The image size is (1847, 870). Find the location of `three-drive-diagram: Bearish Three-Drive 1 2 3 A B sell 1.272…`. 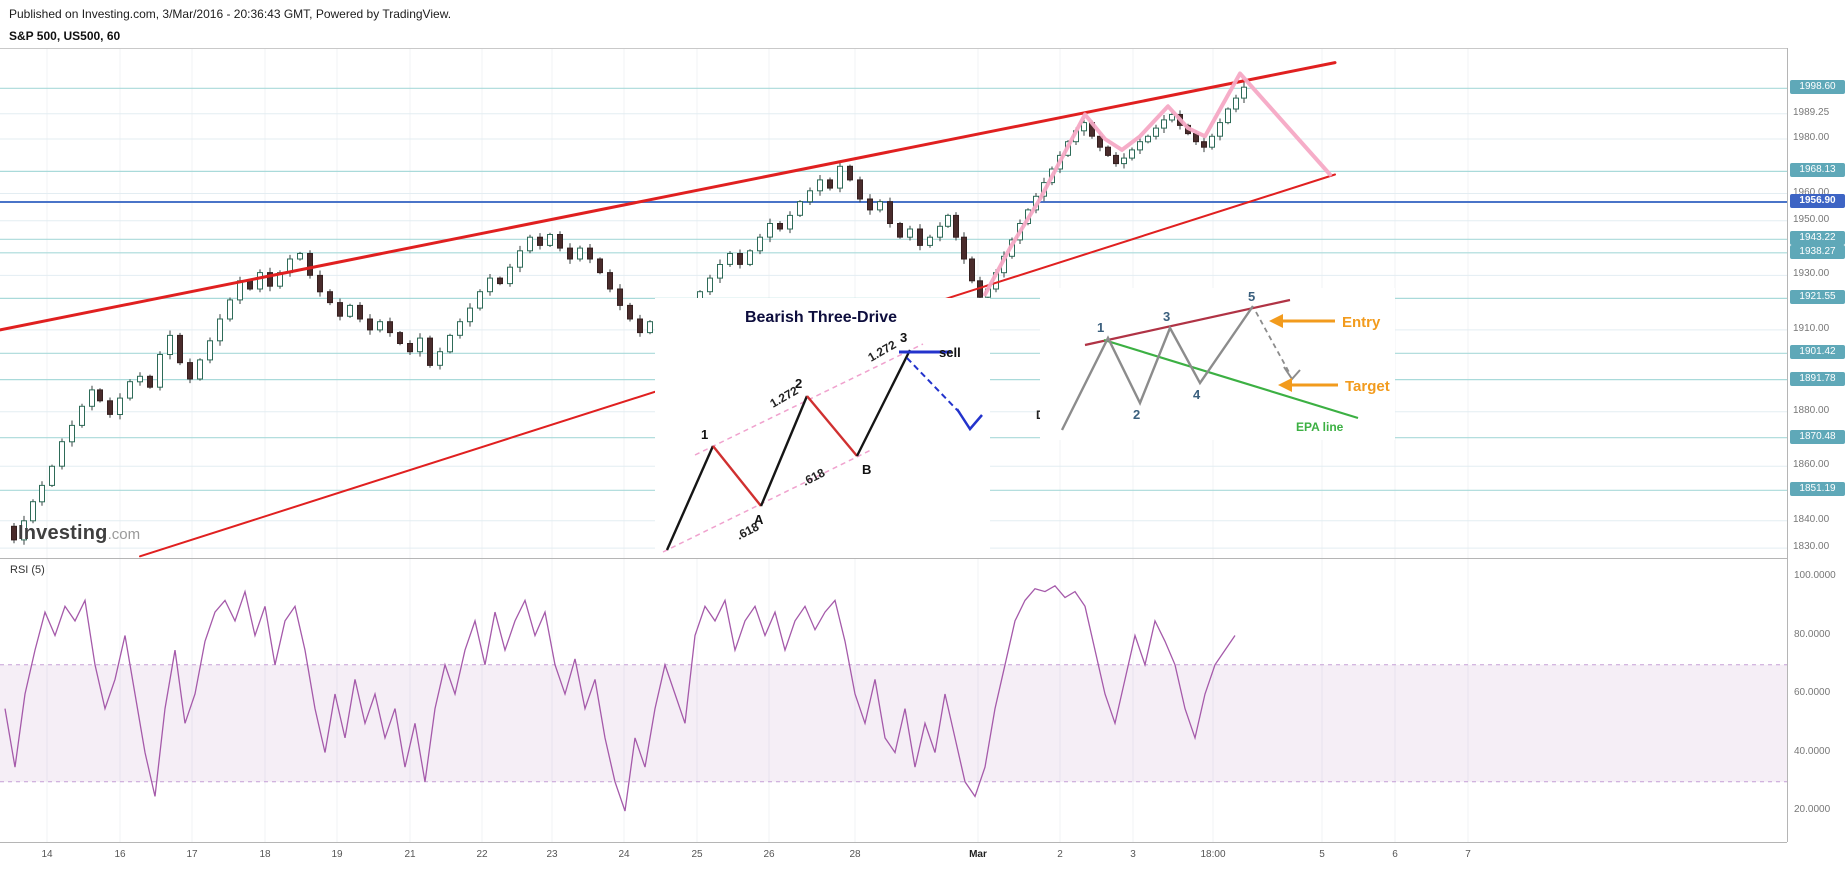

three-drive-diagram: Bearish Three-Drive 1 2 3 A B sell 1.272… is located at coordinates (822, 431).